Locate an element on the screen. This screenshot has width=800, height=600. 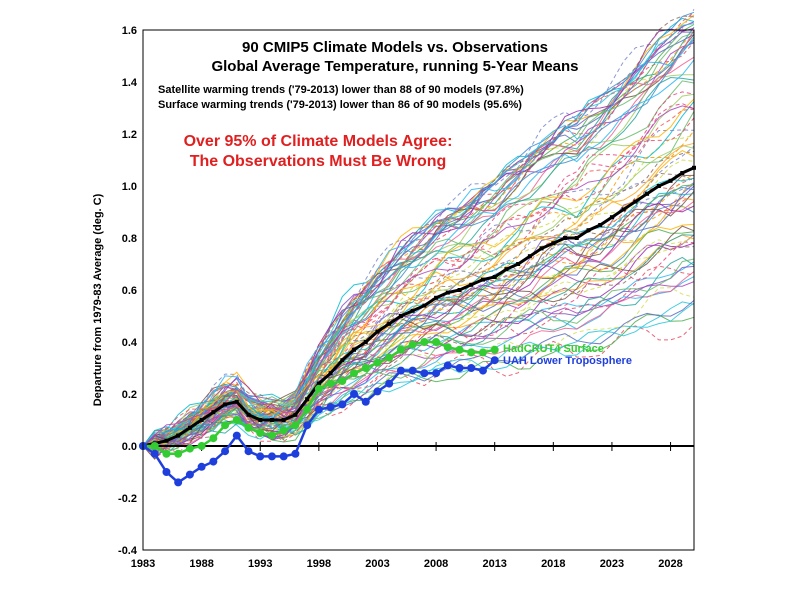
y-tick-label: 0.8 is located at coordinates (129, 239).